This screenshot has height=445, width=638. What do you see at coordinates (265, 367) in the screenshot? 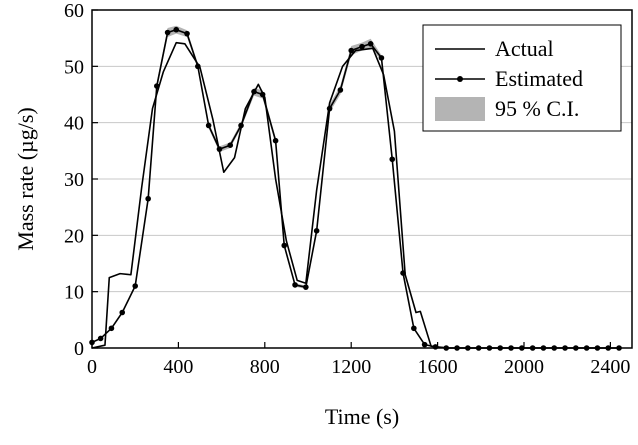
I see `x-tick-label: 800` at bounding box center [265, 367].